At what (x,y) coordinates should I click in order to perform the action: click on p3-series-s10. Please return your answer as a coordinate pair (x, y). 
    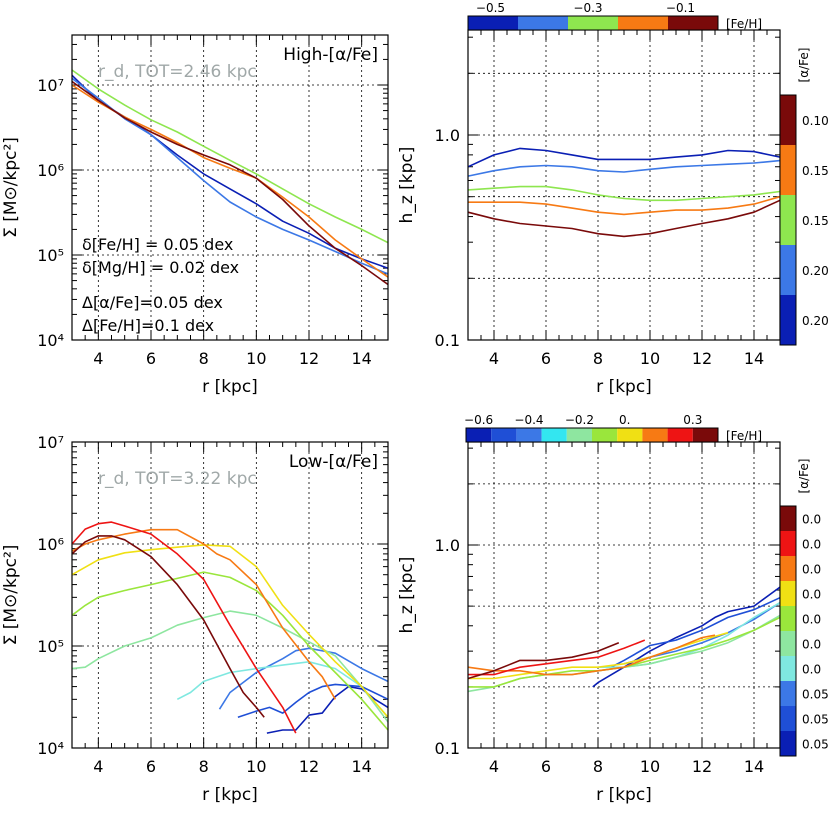
    Looking at the image, I should click on (168, 626).